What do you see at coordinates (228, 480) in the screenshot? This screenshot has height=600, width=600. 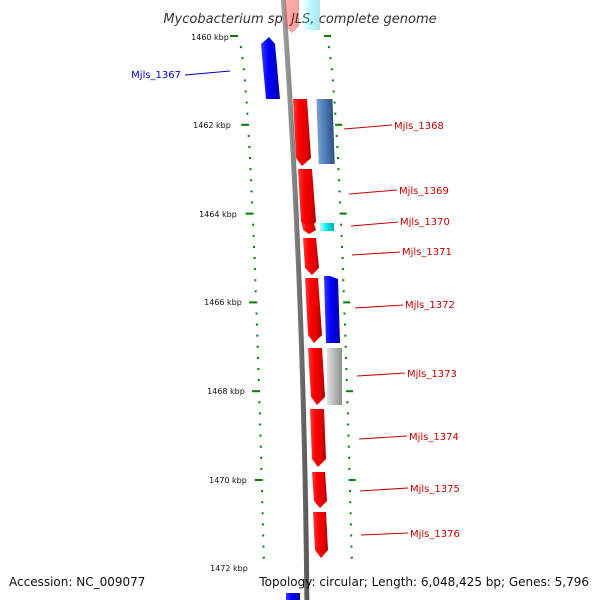 I see `ruler-label-1470: 1470 kbp` at bounding box center [228, 480].